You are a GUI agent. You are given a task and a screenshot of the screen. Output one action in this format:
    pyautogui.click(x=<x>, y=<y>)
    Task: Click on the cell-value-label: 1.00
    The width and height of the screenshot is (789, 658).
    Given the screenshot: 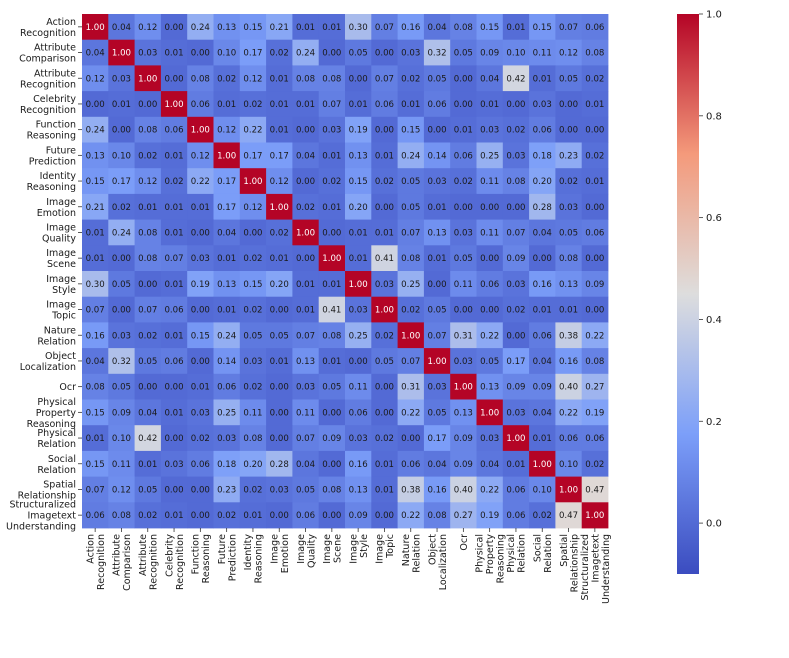 What is the action you would take?
    pyautogui.click(x=95, y=28)
    